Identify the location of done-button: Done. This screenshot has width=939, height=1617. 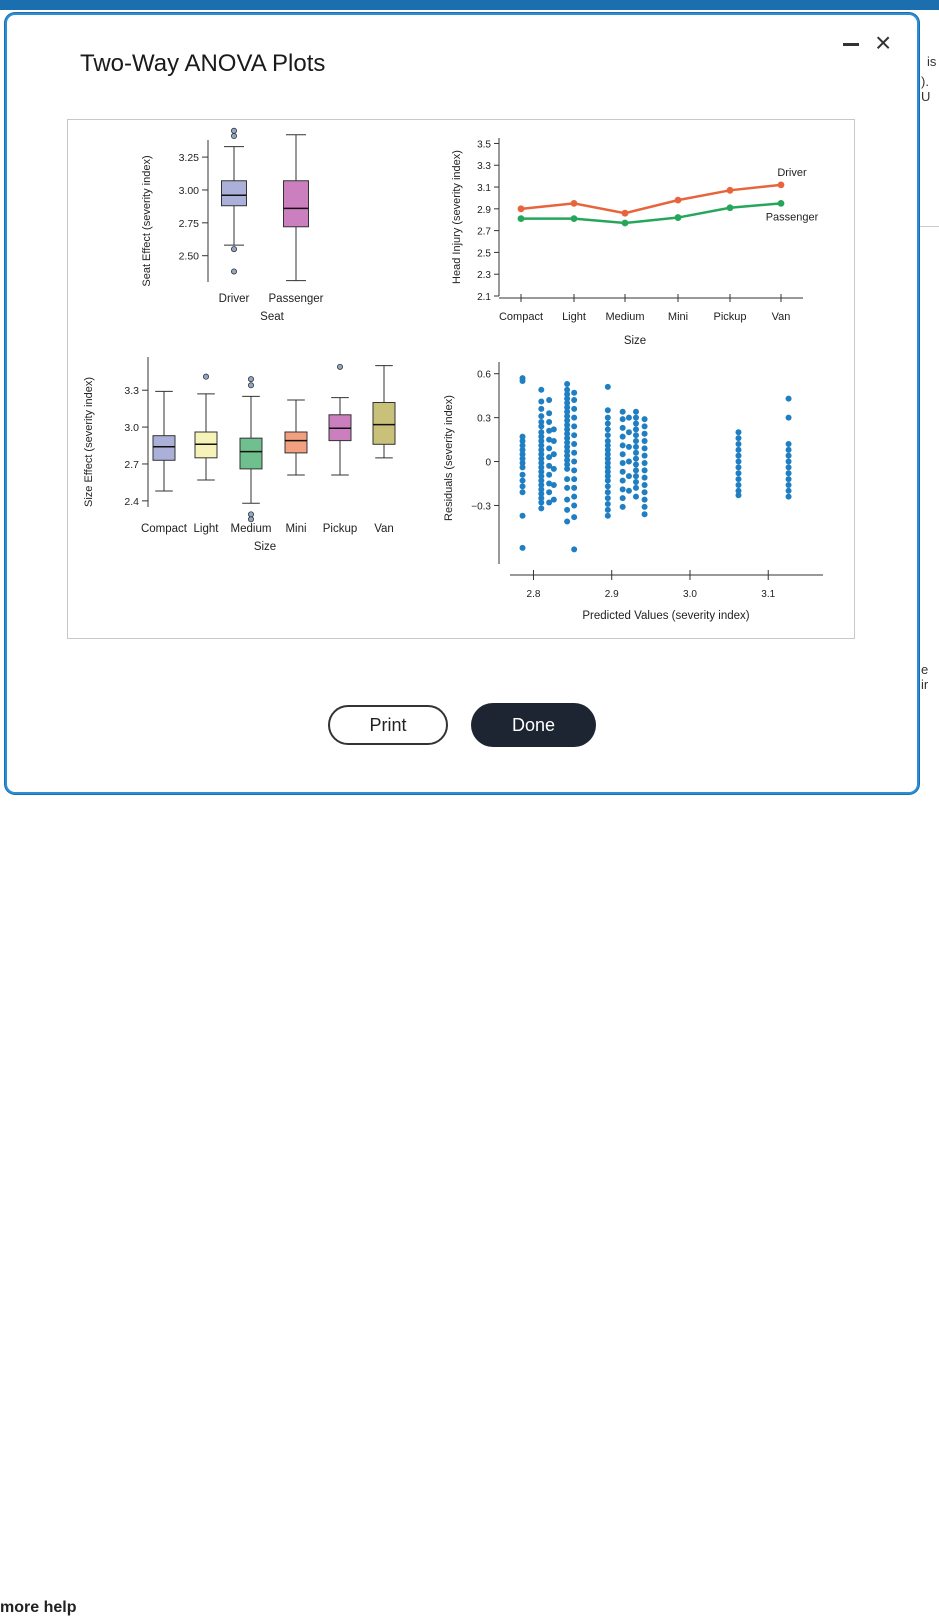
(533, 725).